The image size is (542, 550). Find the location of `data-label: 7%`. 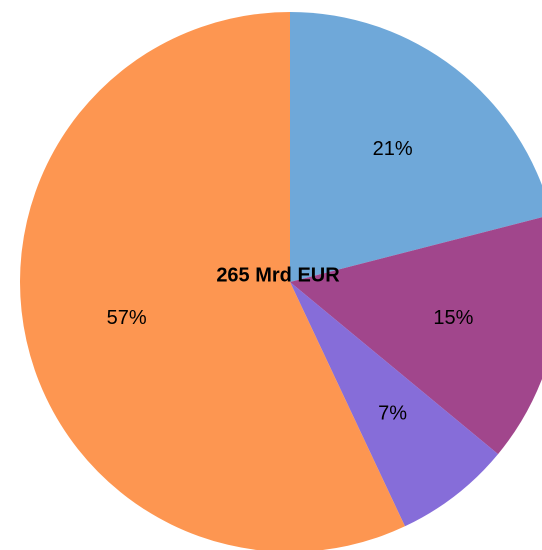

data-label: 7% is located at coordinates (392, 414).